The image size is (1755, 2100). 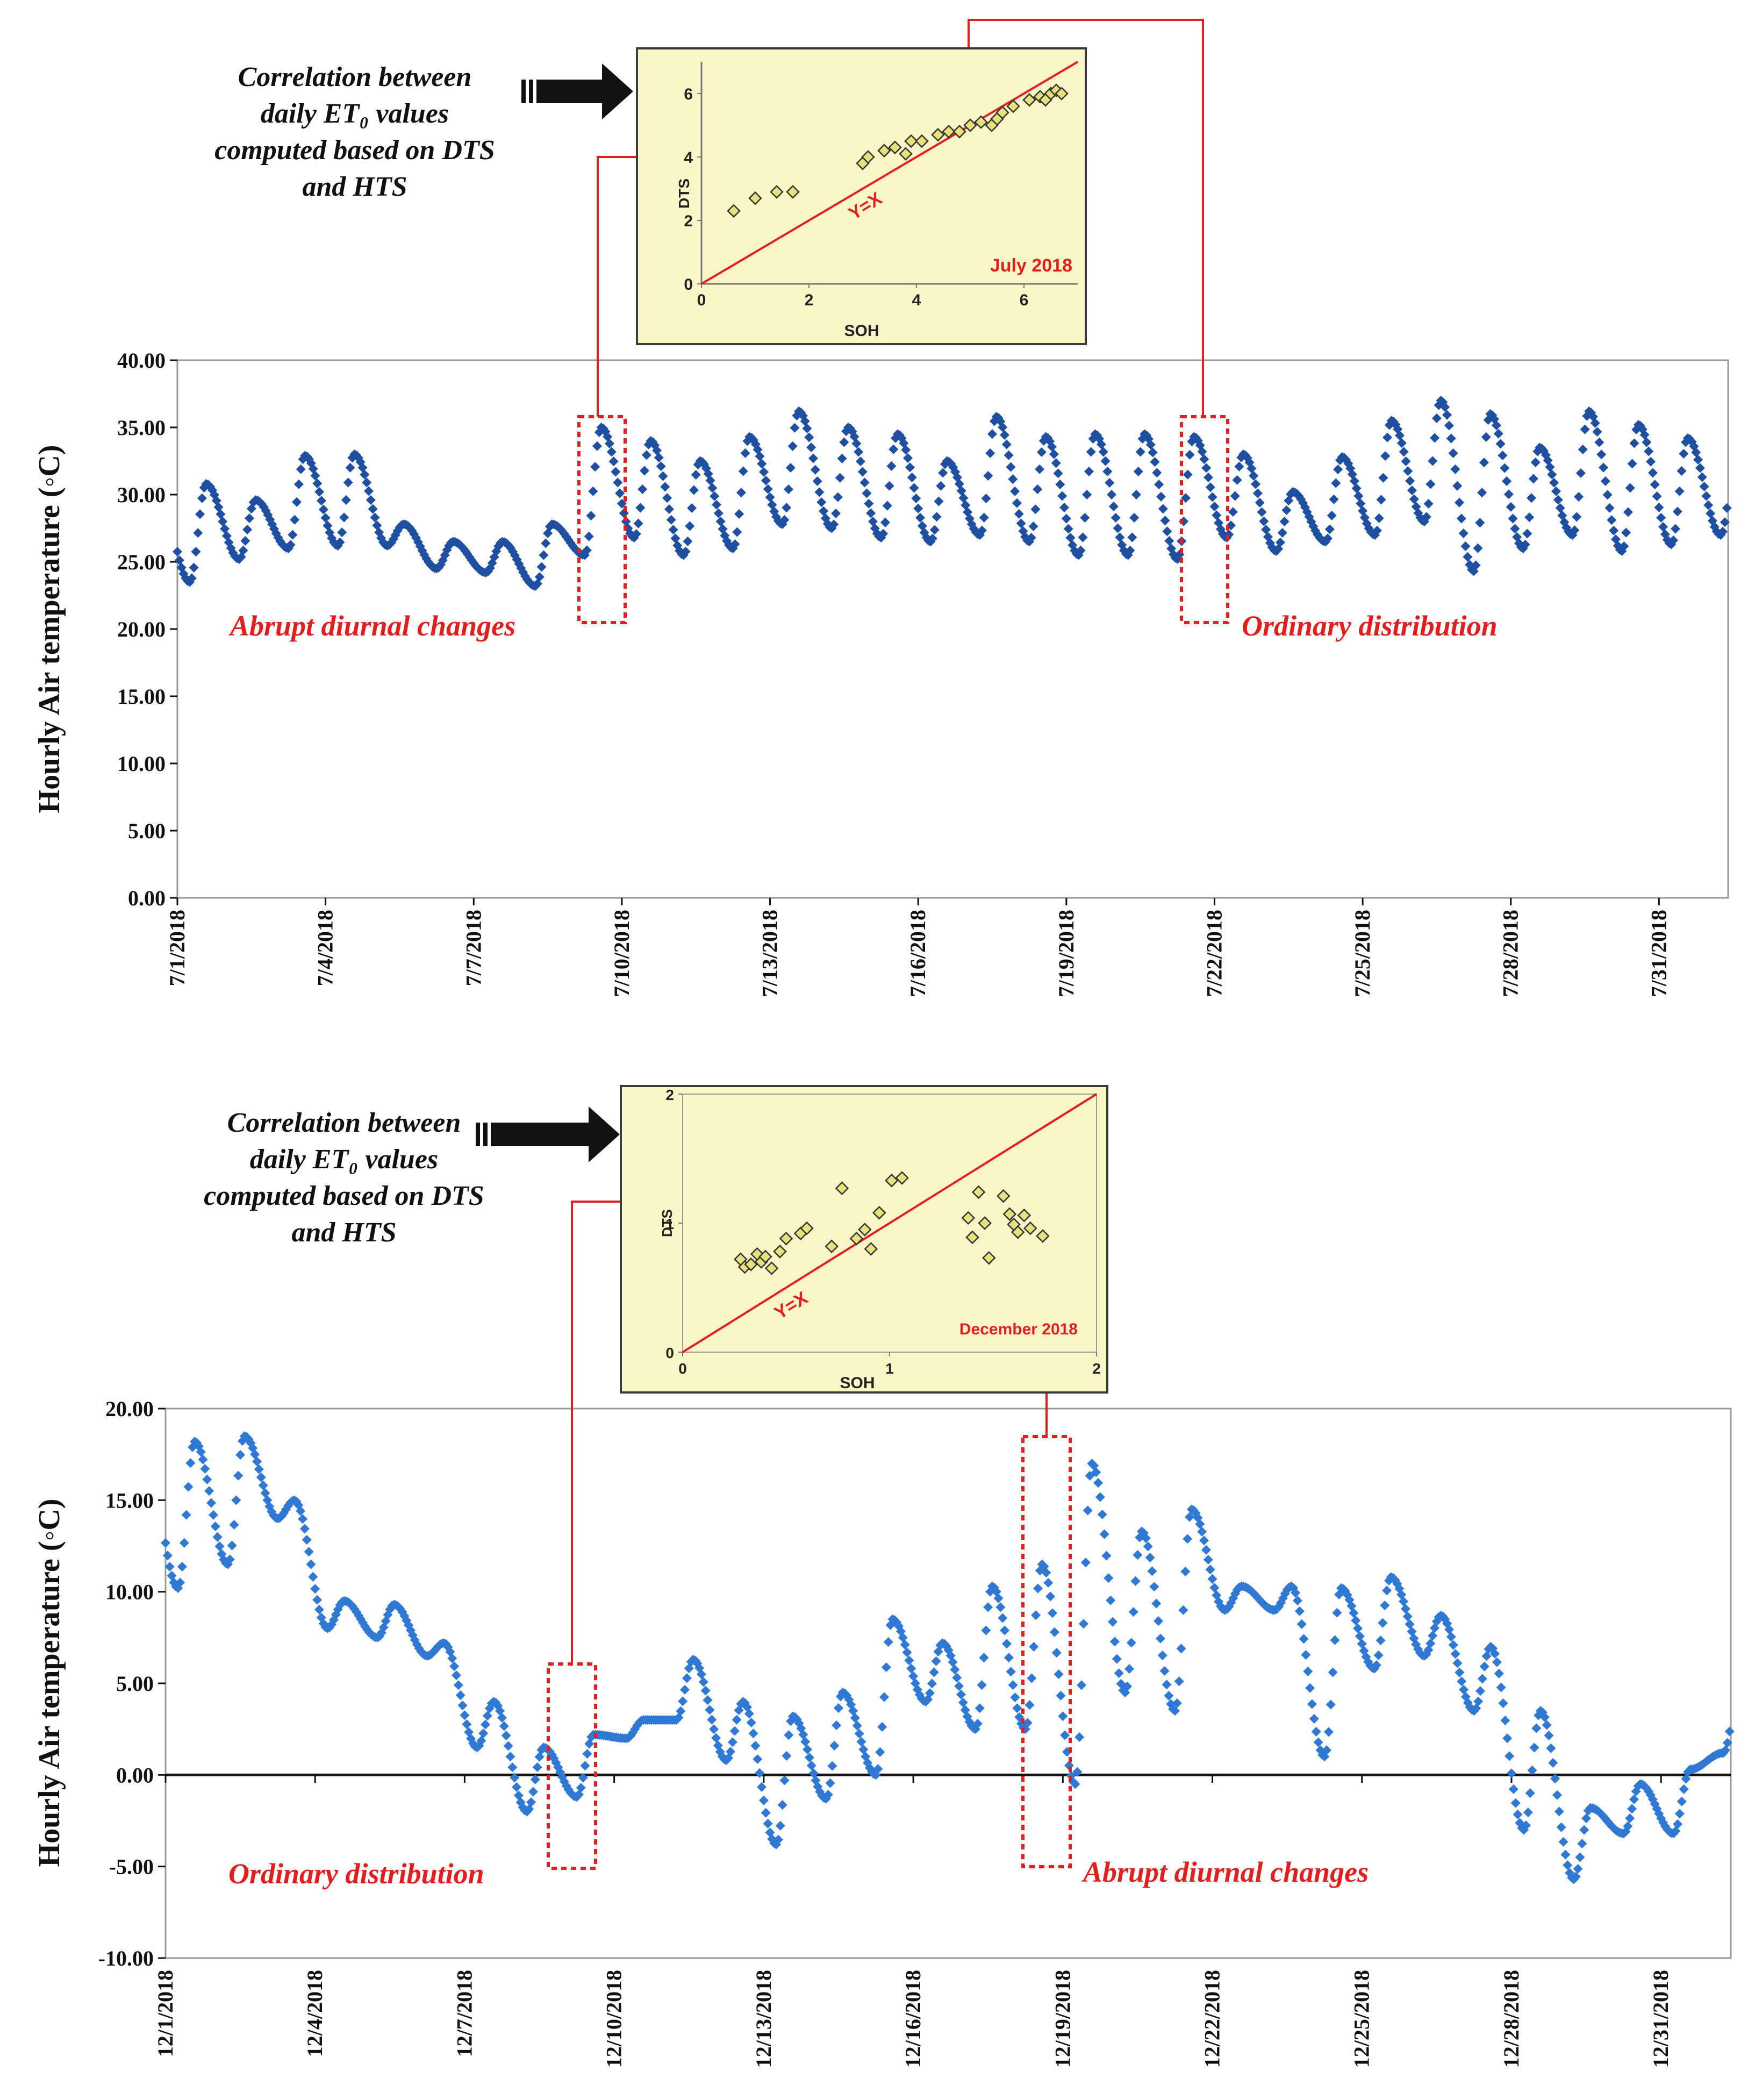 I want to click on y-tick-label: 35.00, so click(x=141, y=428).